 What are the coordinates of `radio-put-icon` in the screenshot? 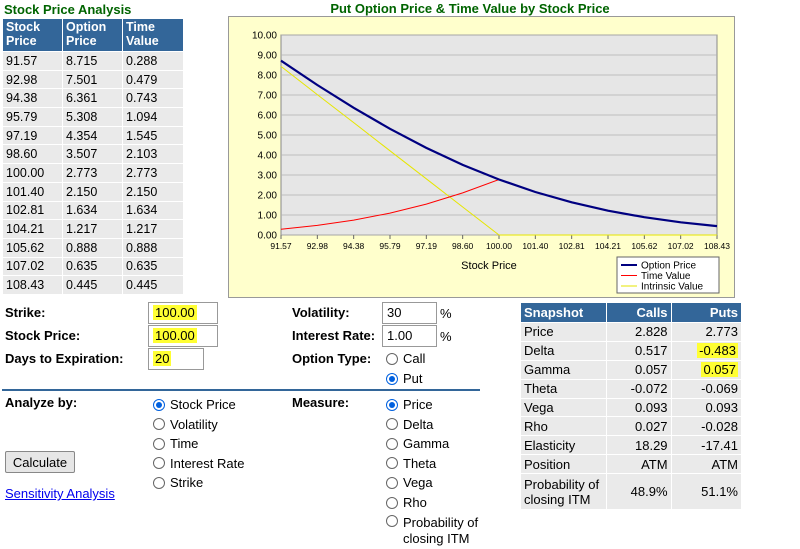 It's located at (392, 378).